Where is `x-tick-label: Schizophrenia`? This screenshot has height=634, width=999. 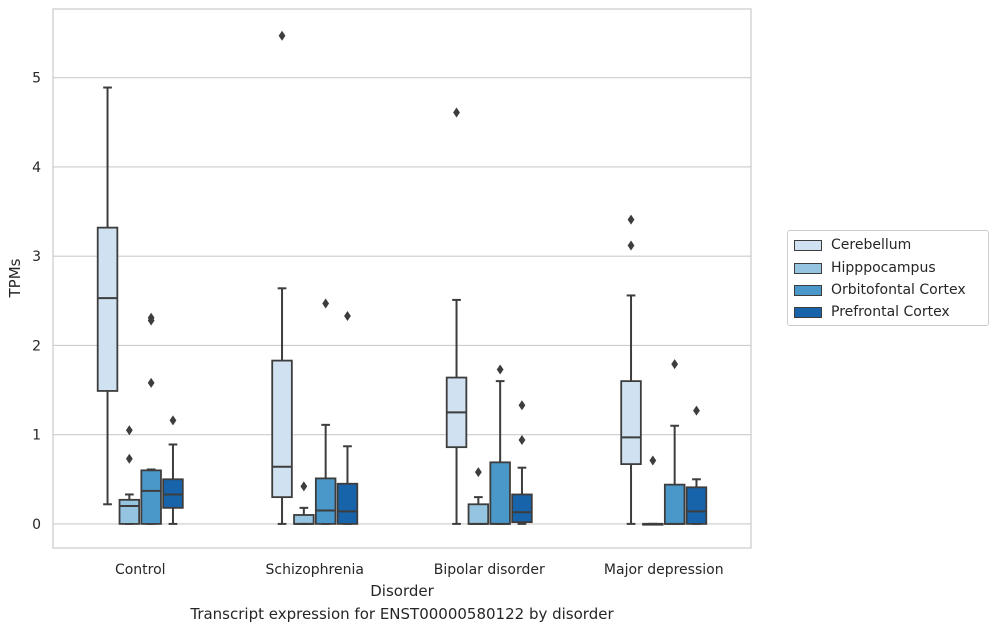 x-tick-label: Schizophrenia is located at coordinates (315, 570).